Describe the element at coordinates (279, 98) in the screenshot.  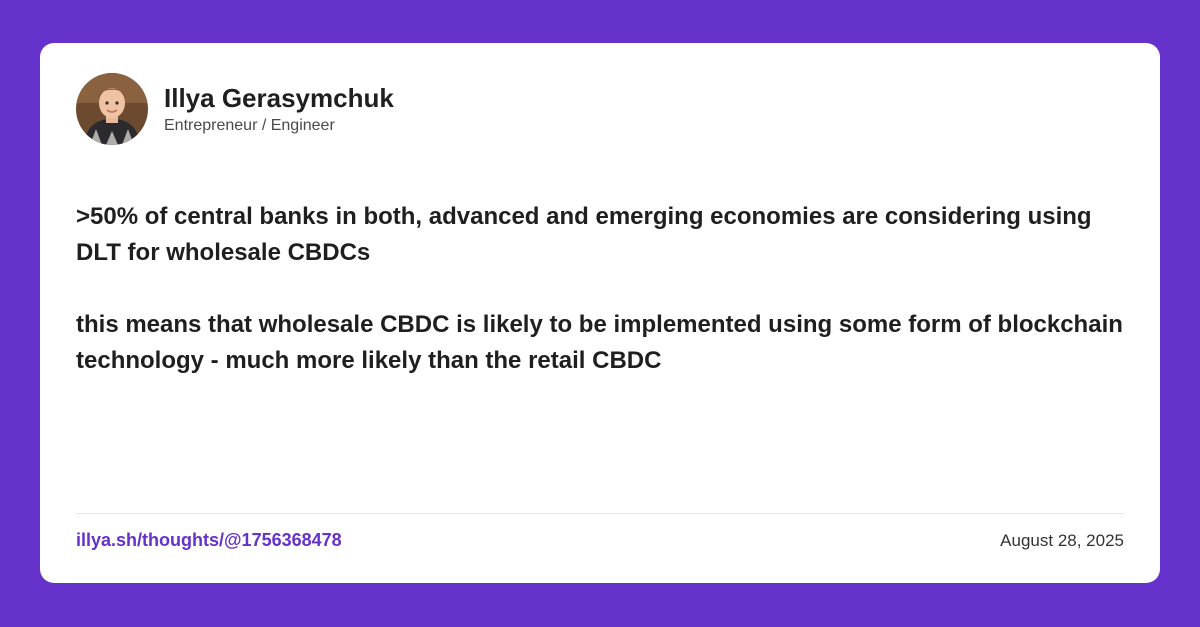
I see `author-name: Illya Gerasymchuk` at that location.